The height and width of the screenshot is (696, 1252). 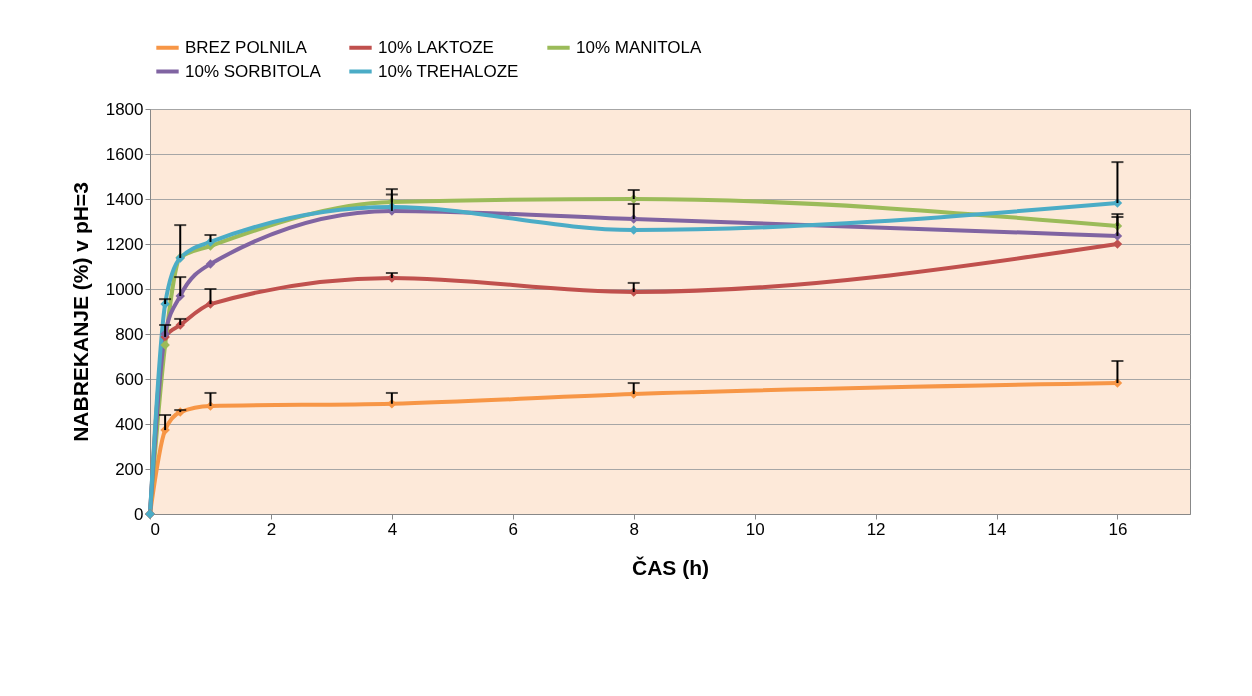 I want to click on x-axis-title: ČAS (h), so click(x=670, y=567).